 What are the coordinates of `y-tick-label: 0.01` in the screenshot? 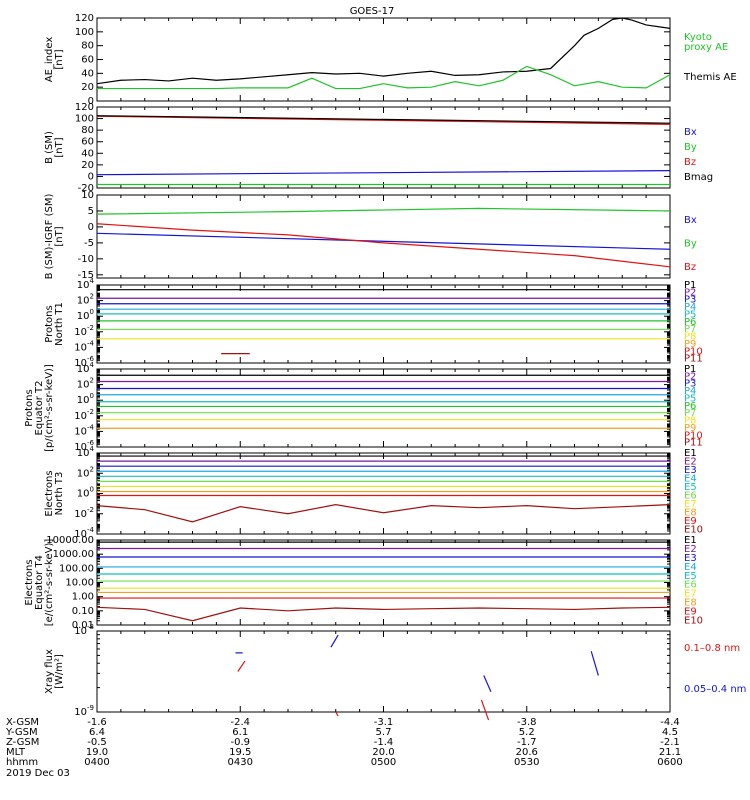 It's located at (83, 625).